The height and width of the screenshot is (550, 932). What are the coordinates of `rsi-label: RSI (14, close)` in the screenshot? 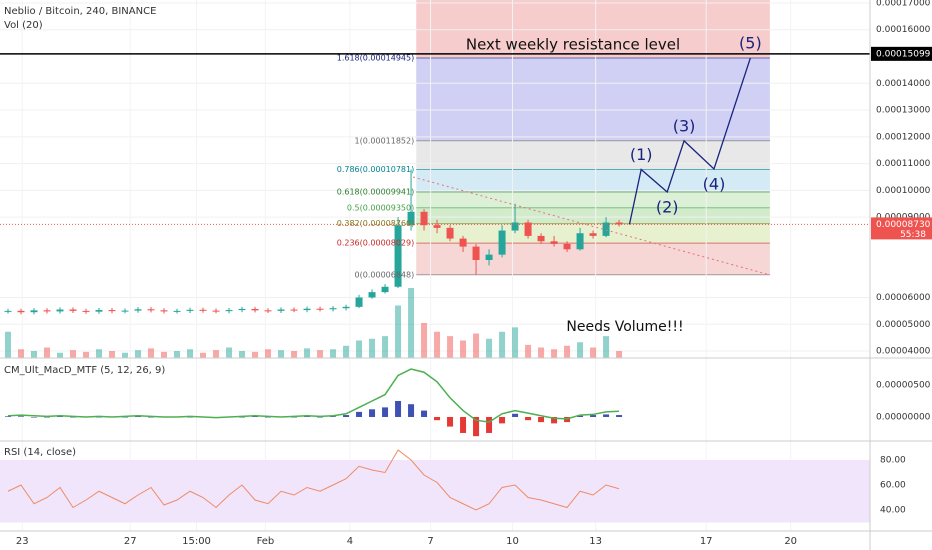 It's located at (40, 452).